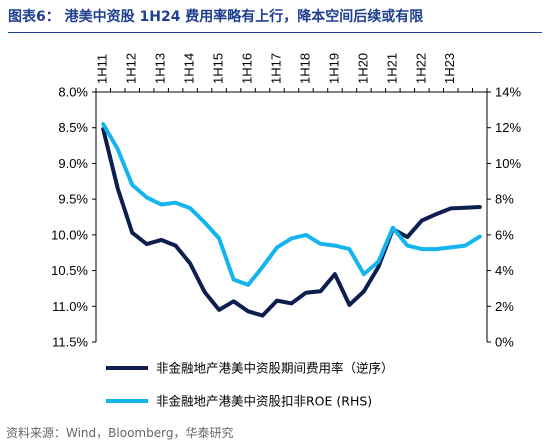  Describe the element at coordinates (449, 68) in the screenshot. I see `x-axis-tick-label: 1H23` at that location.